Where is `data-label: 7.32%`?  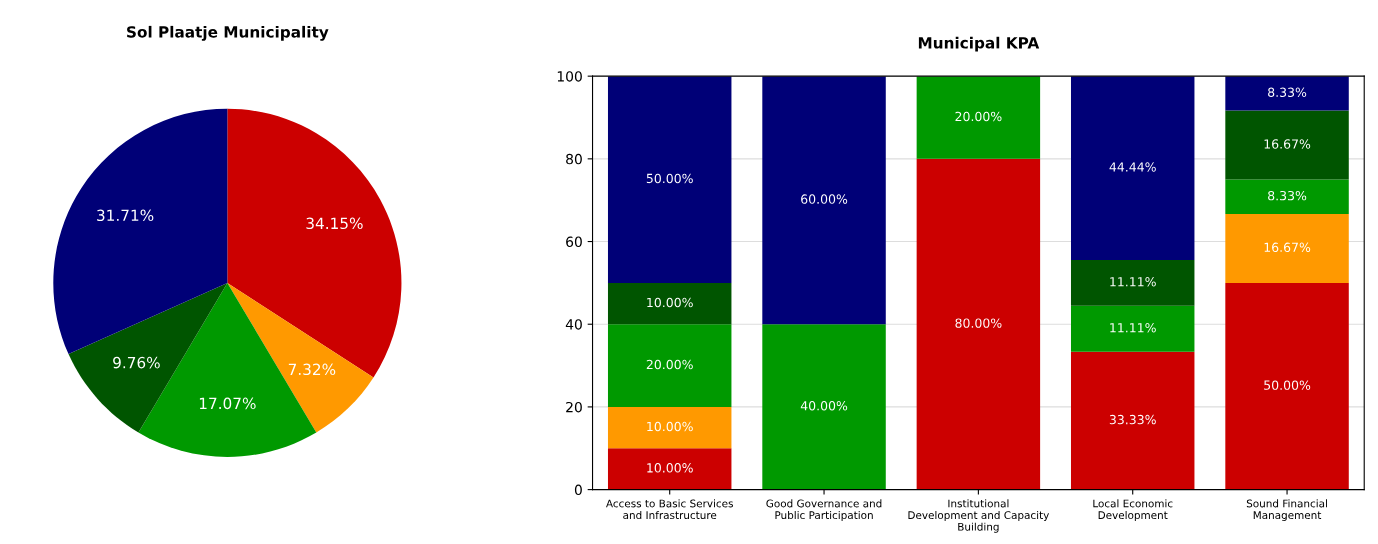
data-label: 7.32% is located at coordinates (312, 369).